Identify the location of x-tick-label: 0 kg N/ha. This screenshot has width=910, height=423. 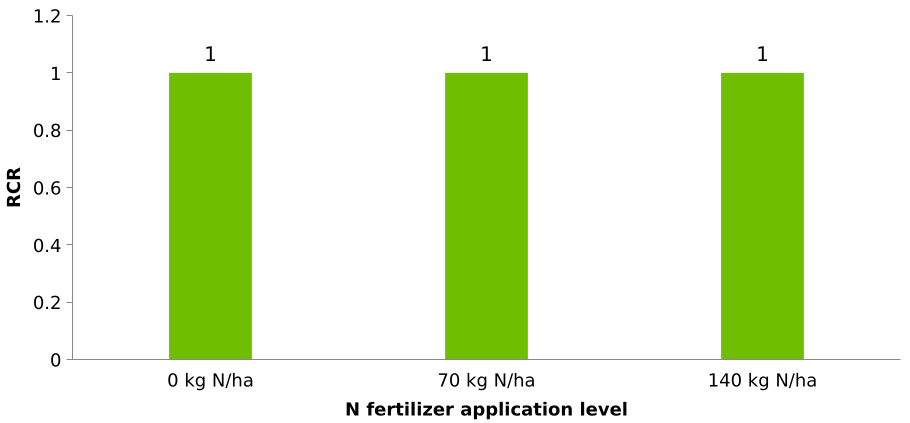
(210, 381).